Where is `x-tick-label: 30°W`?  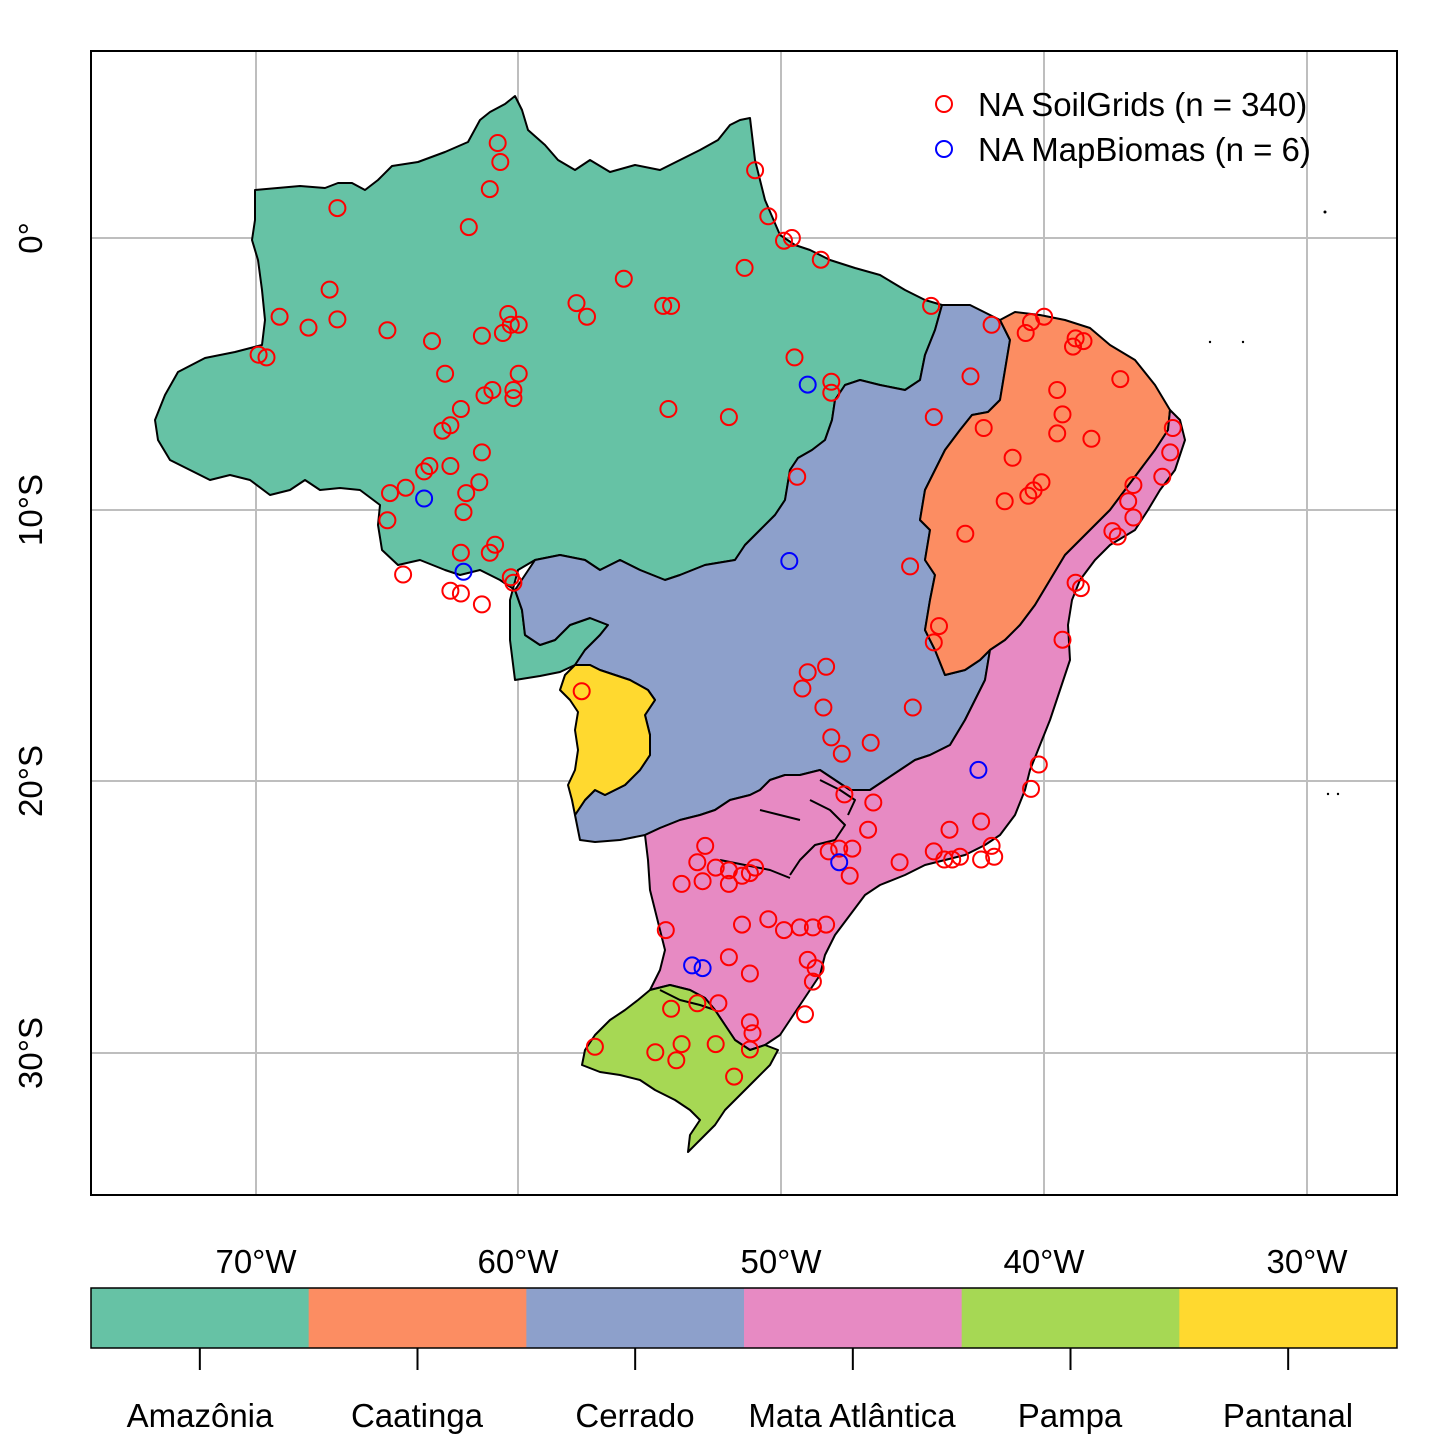
x-tick-label: 30°W is located at coordinates (1307, 1261).